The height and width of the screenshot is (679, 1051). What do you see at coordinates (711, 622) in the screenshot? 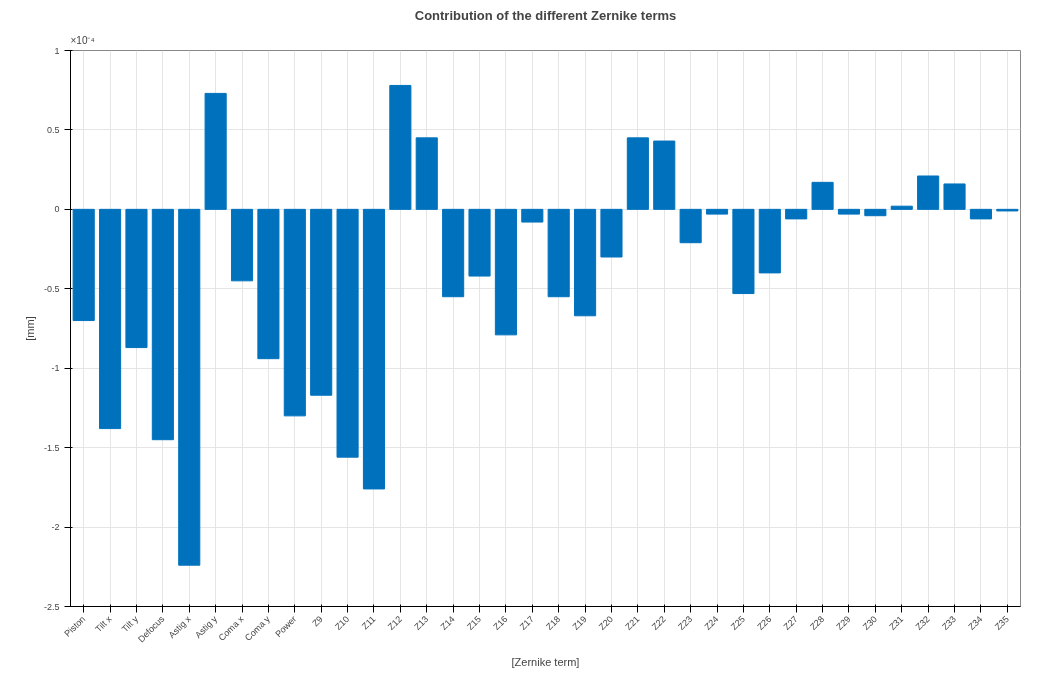
I see `x-tick-label: Z24` at bounding box center [711, 622].